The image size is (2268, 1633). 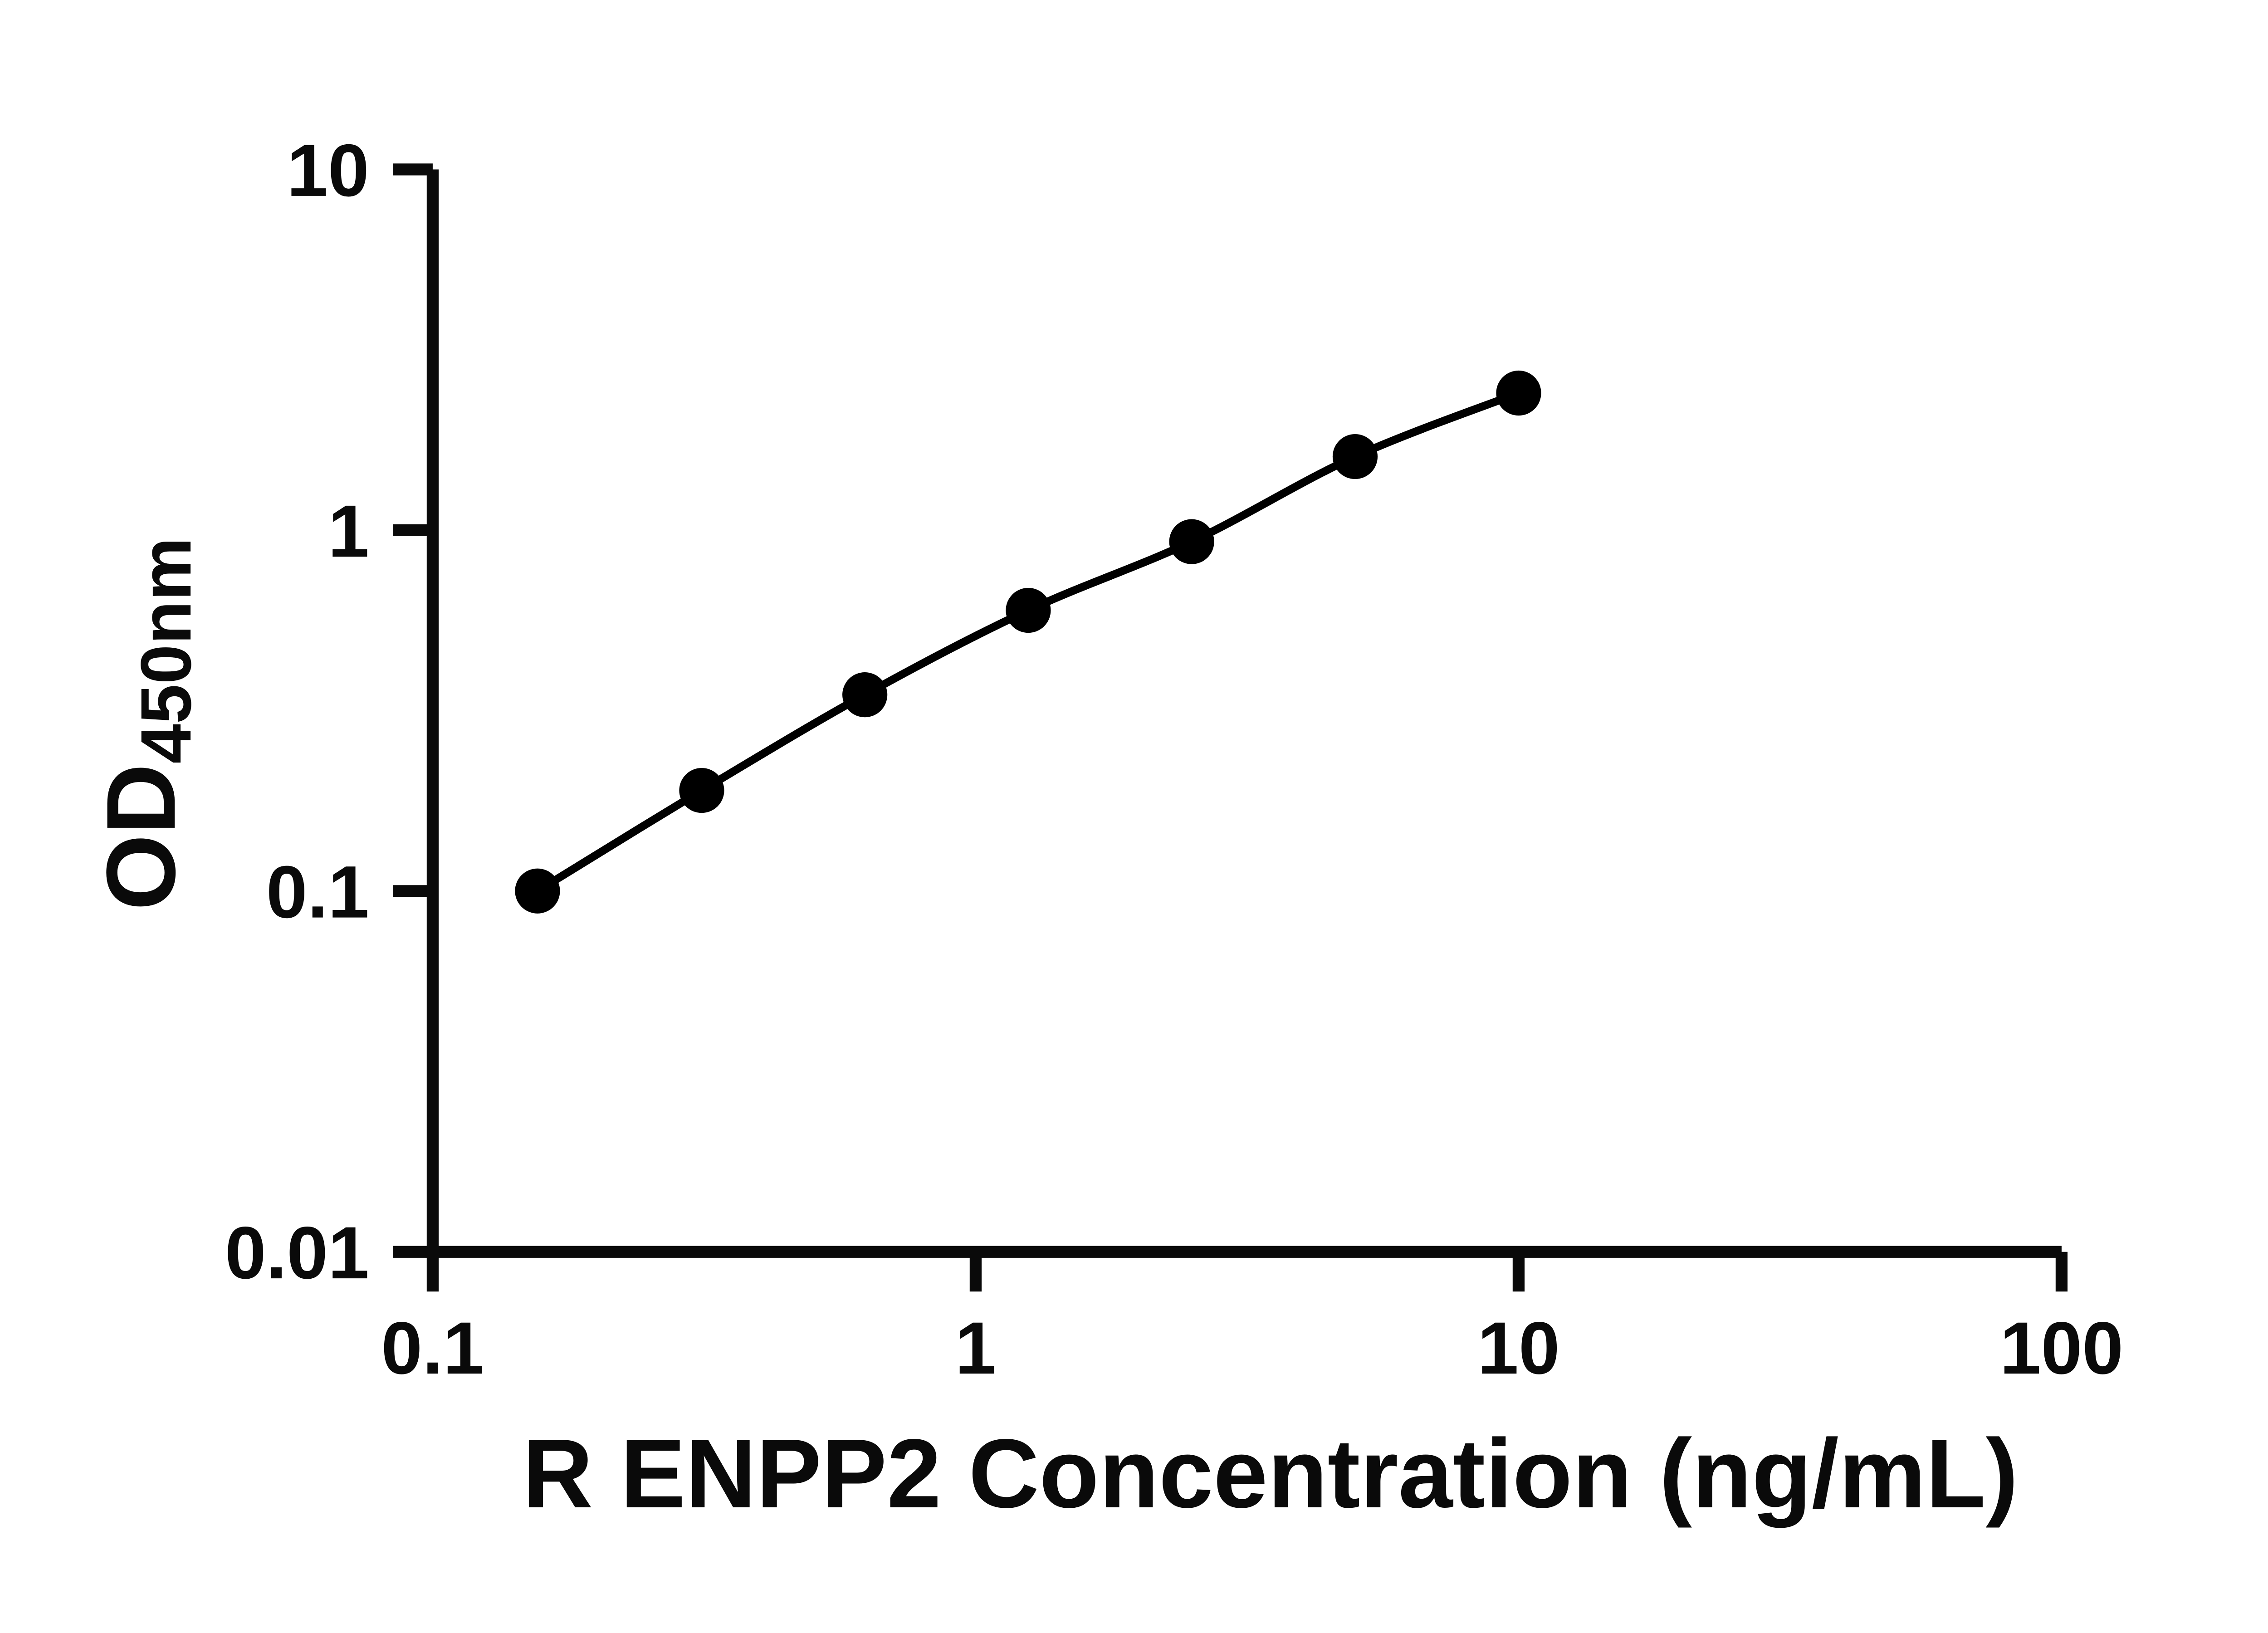 What do you see at coordinates (1270, 1473) in the screenshot?
I see `x-axis-title: R ENPP2 Concentration (ng/mL)` at bounding box center [1270, 1473].